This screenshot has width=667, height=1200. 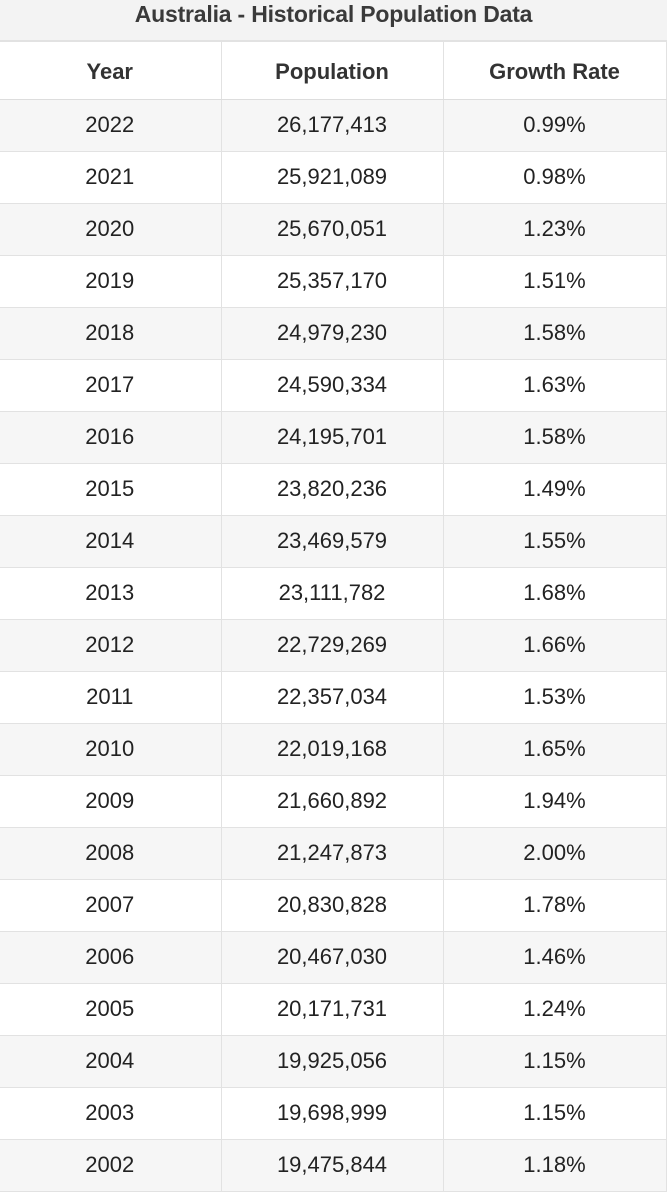 What do you see at coordinates (111, 1165) in the screenshot?
I see `year-cell: 2002` at bounding box center [111, 1165].